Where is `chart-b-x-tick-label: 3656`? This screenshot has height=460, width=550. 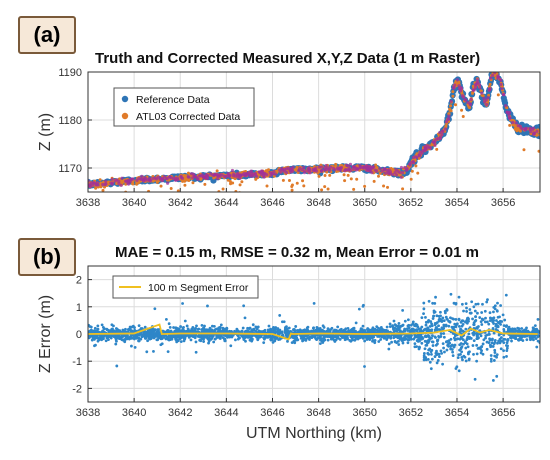 chart-b-x-tick-label: 3656 is located at coordinates (503, 413).